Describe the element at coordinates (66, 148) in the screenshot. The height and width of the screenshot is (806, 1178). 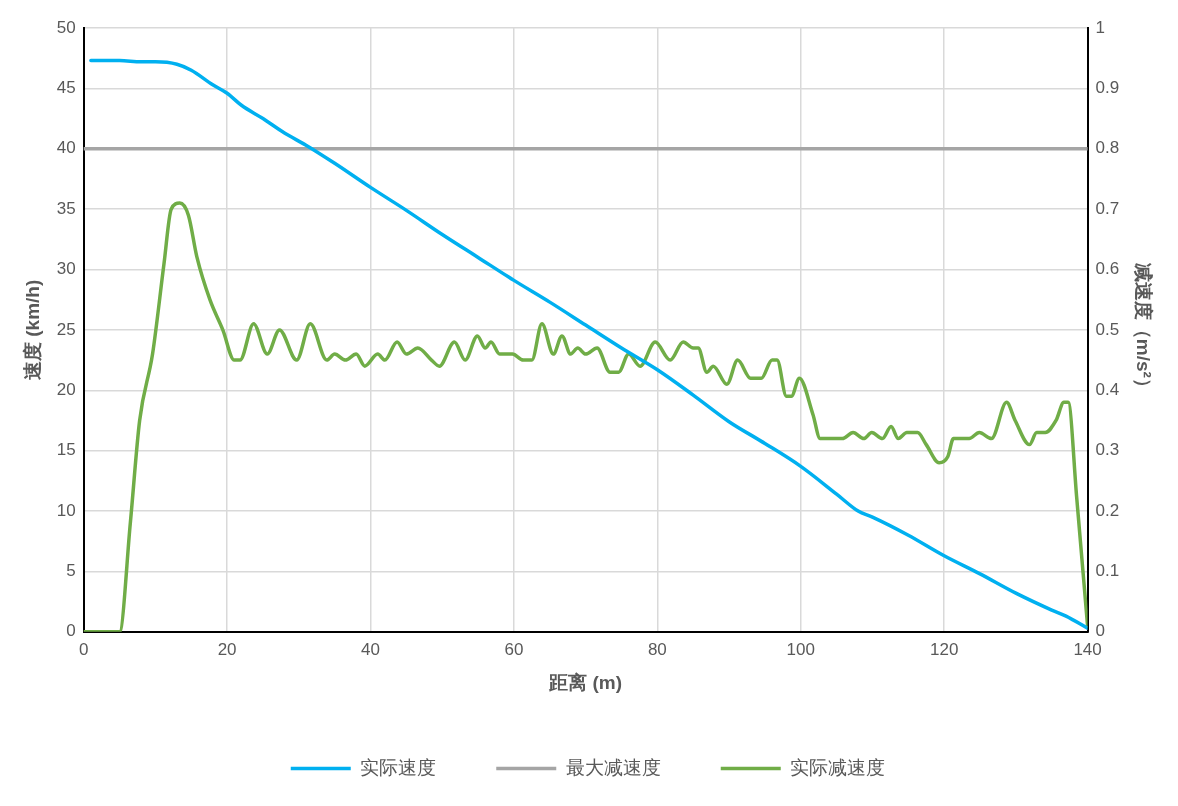
I see `y-tick-label: 40` at that location.